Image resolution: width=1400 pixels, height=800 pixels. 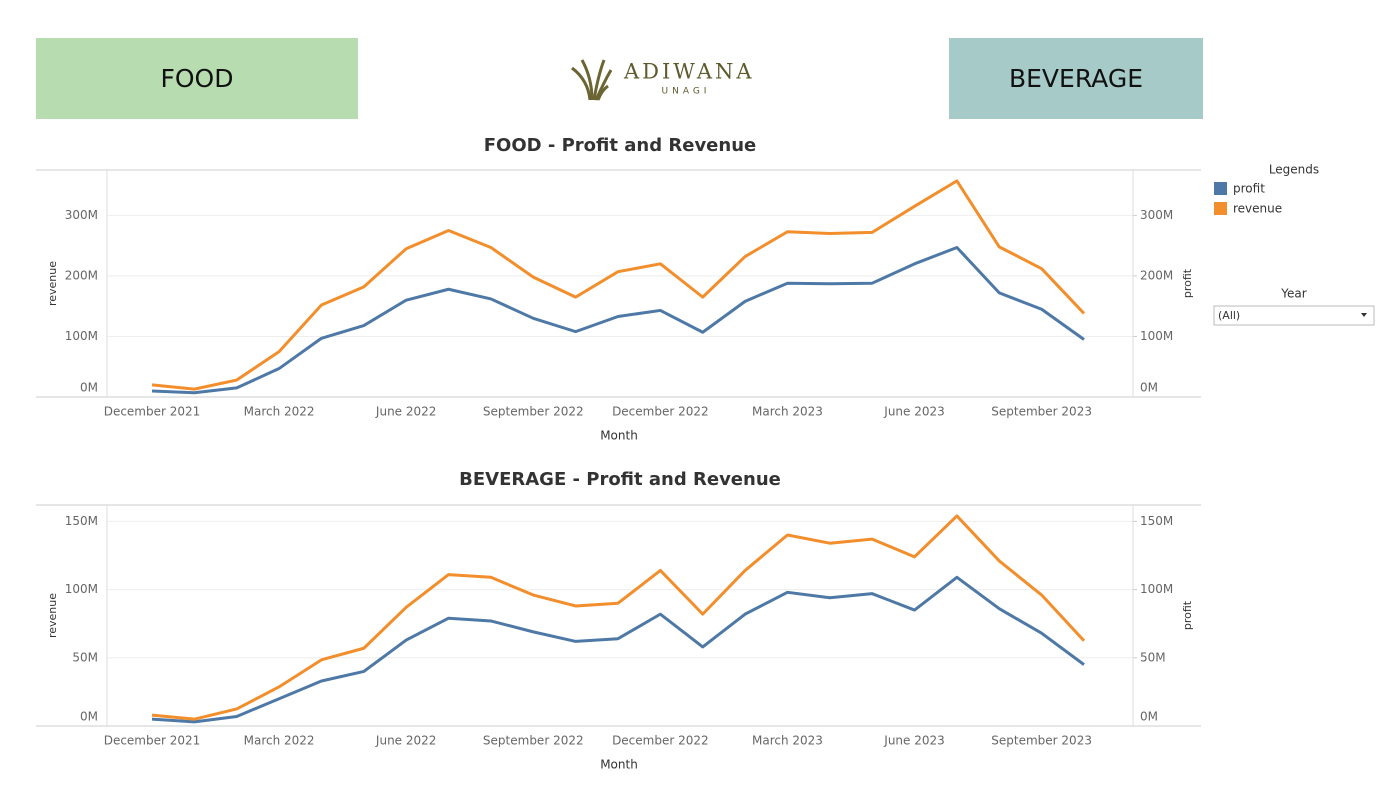 What do you see at coordinates (1294, 170) in the screenshot?
I see `legend-title: Legends` at bounding box center [1294, 170].